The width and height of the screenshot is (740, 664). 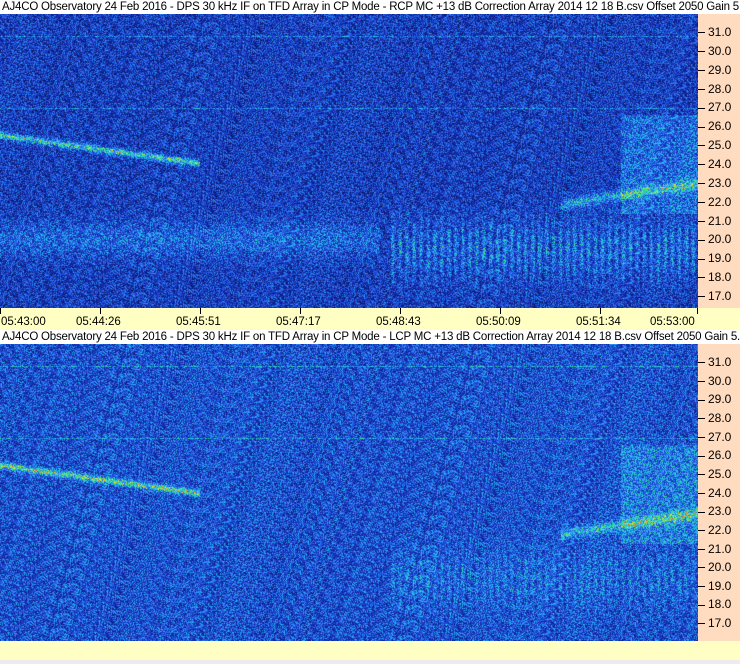 I want to click on x-tick-label: 05:53:00, so click(x=672, y=322).